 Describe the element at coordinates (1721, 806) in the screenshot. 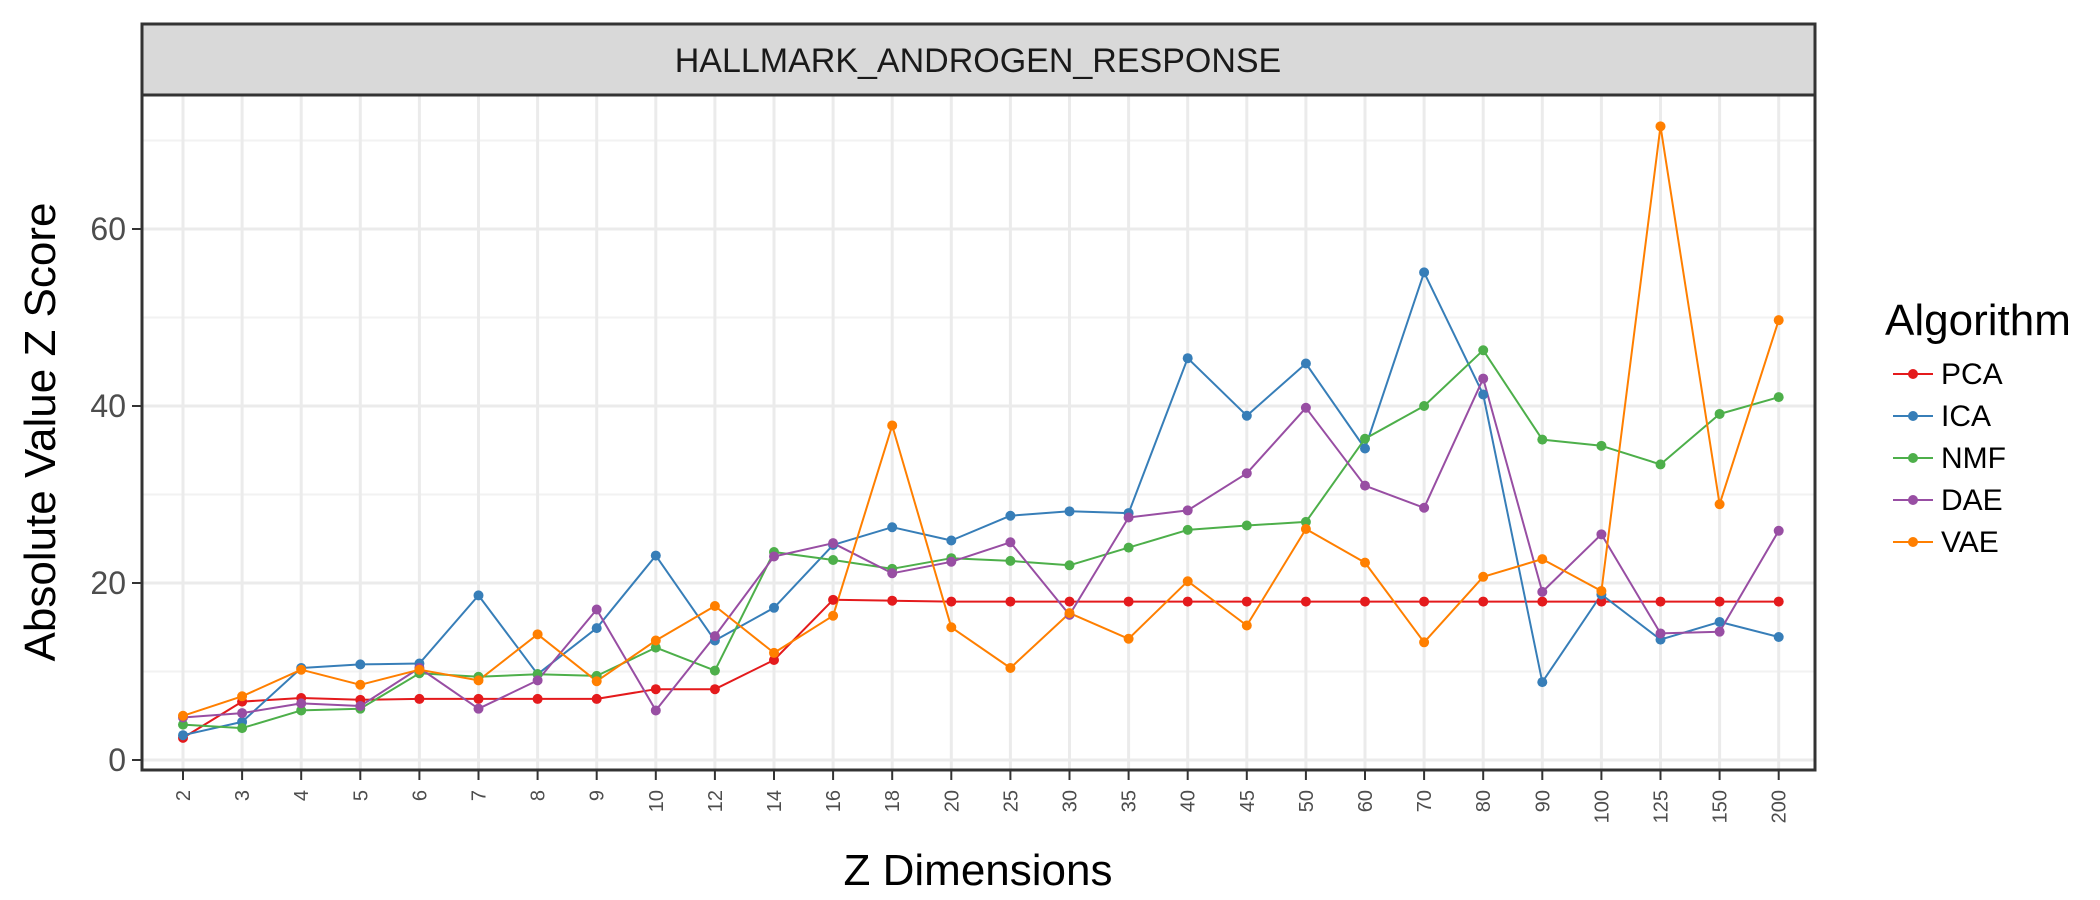

I see `x-tick-label: 150` at that location.